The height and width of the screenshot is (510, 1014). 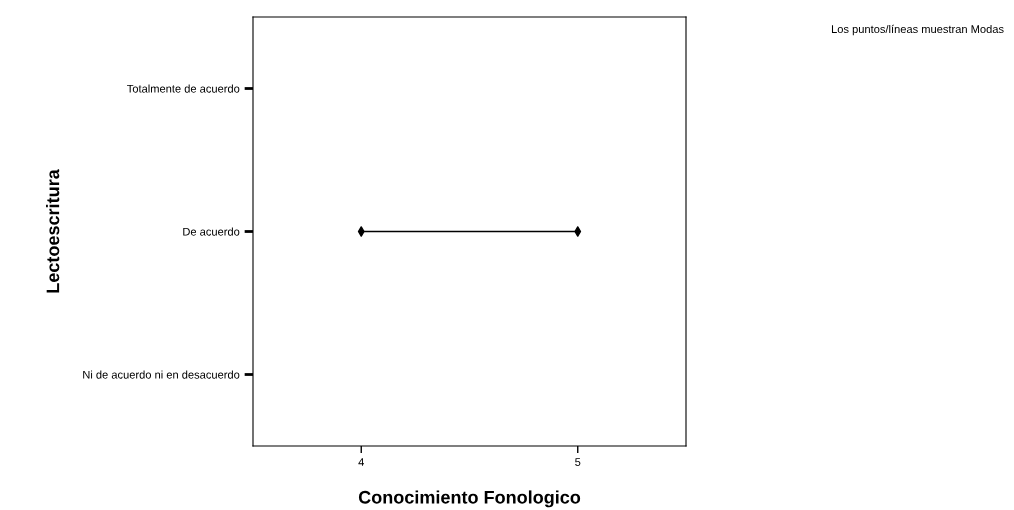 What do you see at coordinates (53, 231) in the screenshot?
I see `y-axis-title: Lectoescritura` at bounding box center [53, 231].